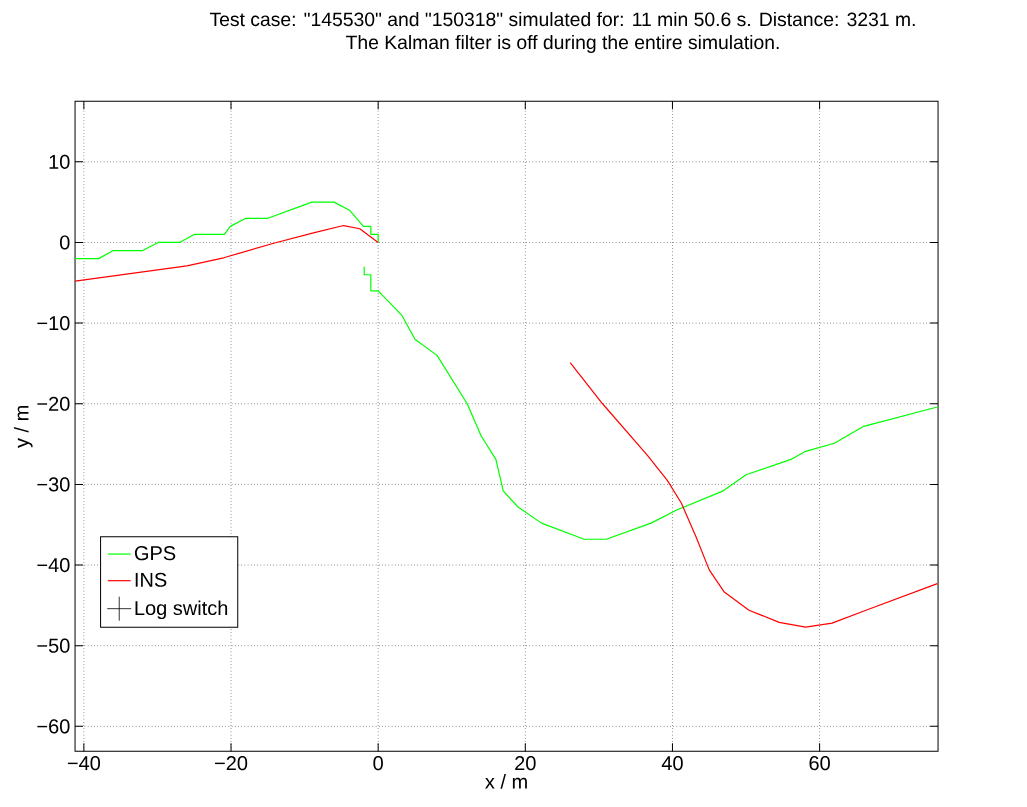 The image size is (1027, 807). What do you see at coordinates (23, 427) in the screenshot?
I see `y-axis-title: y / m` at bounding box center [23, 427].